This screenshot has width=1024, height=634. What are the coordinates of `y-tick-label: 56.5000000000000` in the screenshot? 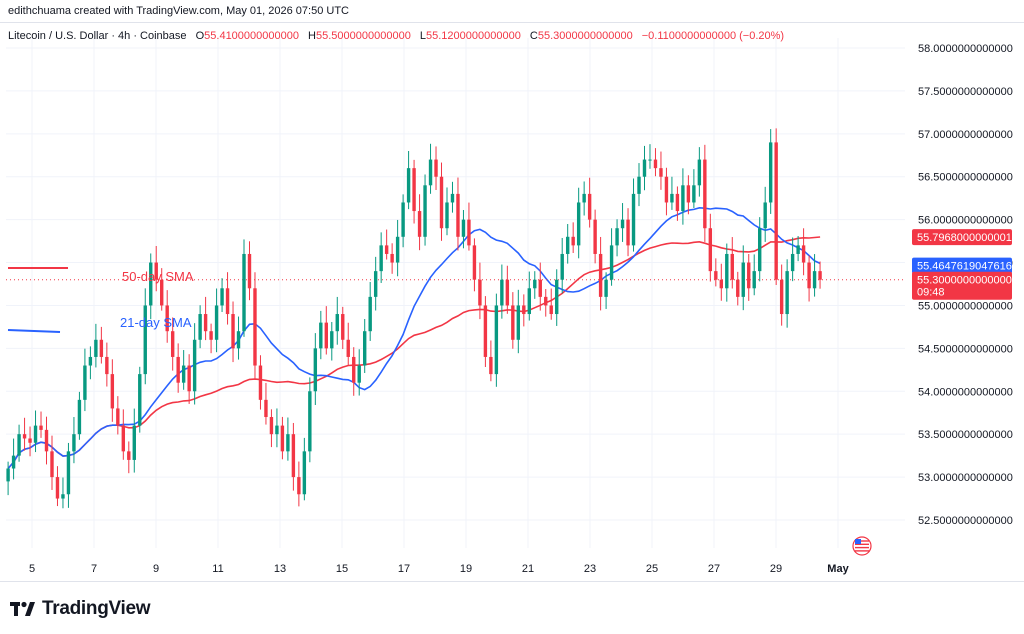 It's located at (965, 178).